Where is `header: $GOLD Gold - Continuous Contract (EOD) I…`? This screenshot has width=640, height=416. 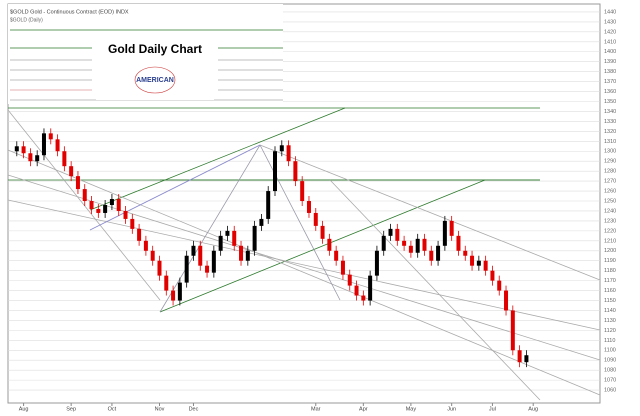
header: $GOLD Gold - Continuous Contract (EOD) I… is located at coordinates (69, 12).